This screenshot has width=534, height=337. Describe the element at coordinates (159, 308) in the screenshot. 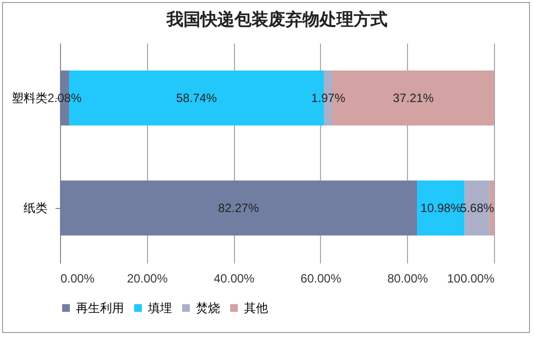

I see `legend-label: 填埋` at that location.